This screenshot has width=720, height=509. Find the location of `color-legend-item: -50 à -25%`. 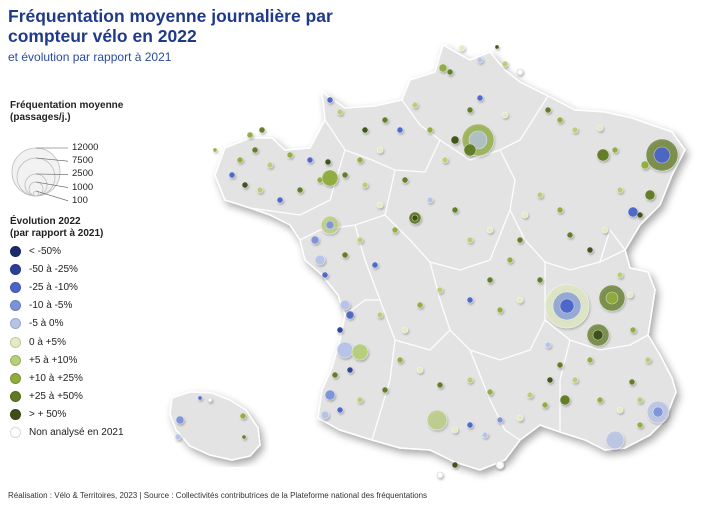

color-legend-item: -50 à -25% is located at coordinates (67, 269).